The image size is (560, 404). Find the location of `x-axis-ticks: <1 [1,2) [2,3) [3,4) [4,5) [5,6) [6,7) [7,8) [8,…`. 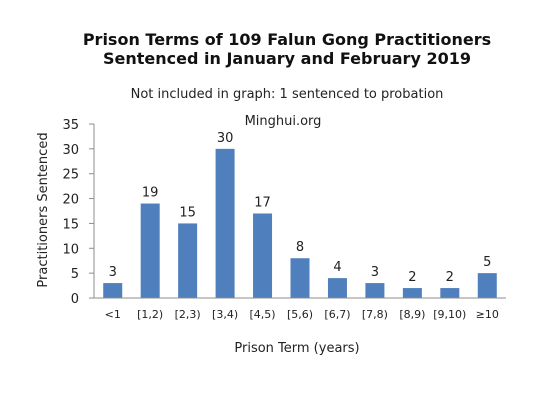

x-axis-ticks: <1 [1,2) [2,3) [3,4) [4,5) [5,6) [6,7) [7,8) [8,… is located at coordinates (302, 314).